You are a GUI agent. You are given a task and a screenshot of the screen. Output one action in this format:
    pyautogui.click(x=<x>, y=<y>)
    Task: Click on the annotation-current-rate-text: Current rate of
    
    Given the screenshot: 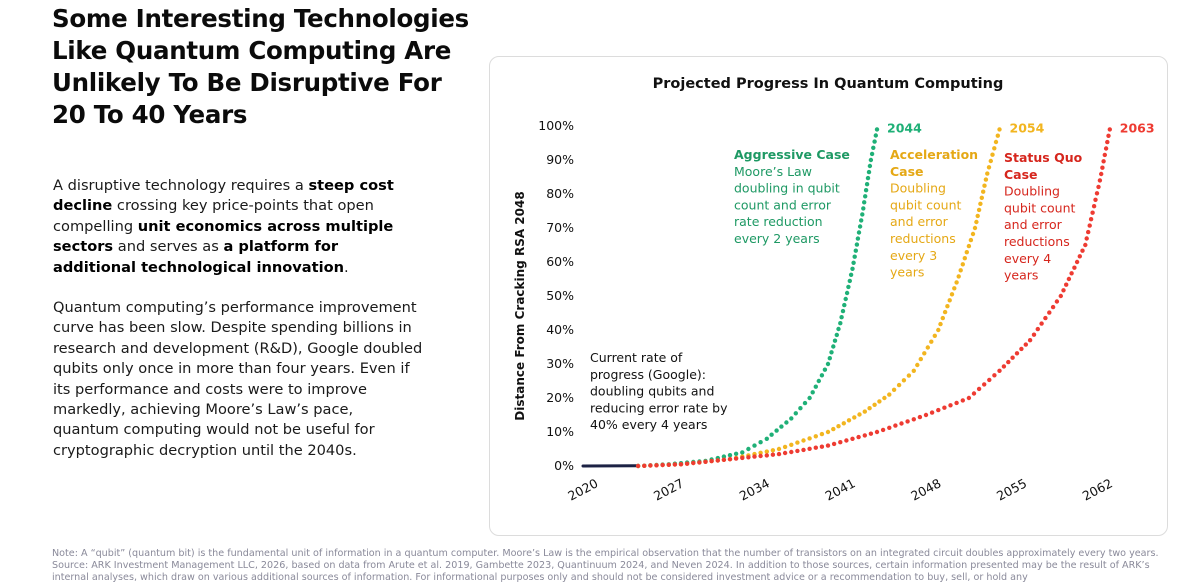 What is the action you would take?
    pyautogui.click(x=636, y=357)
    